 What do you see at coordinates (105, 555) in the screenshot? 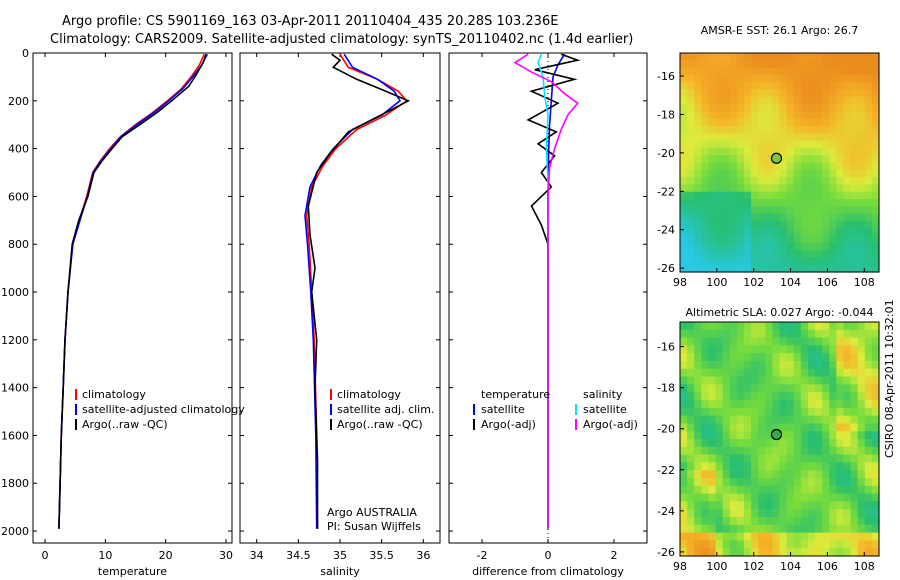
I see `temperature-xtick-label: 10` at bounding box center [105, 555].